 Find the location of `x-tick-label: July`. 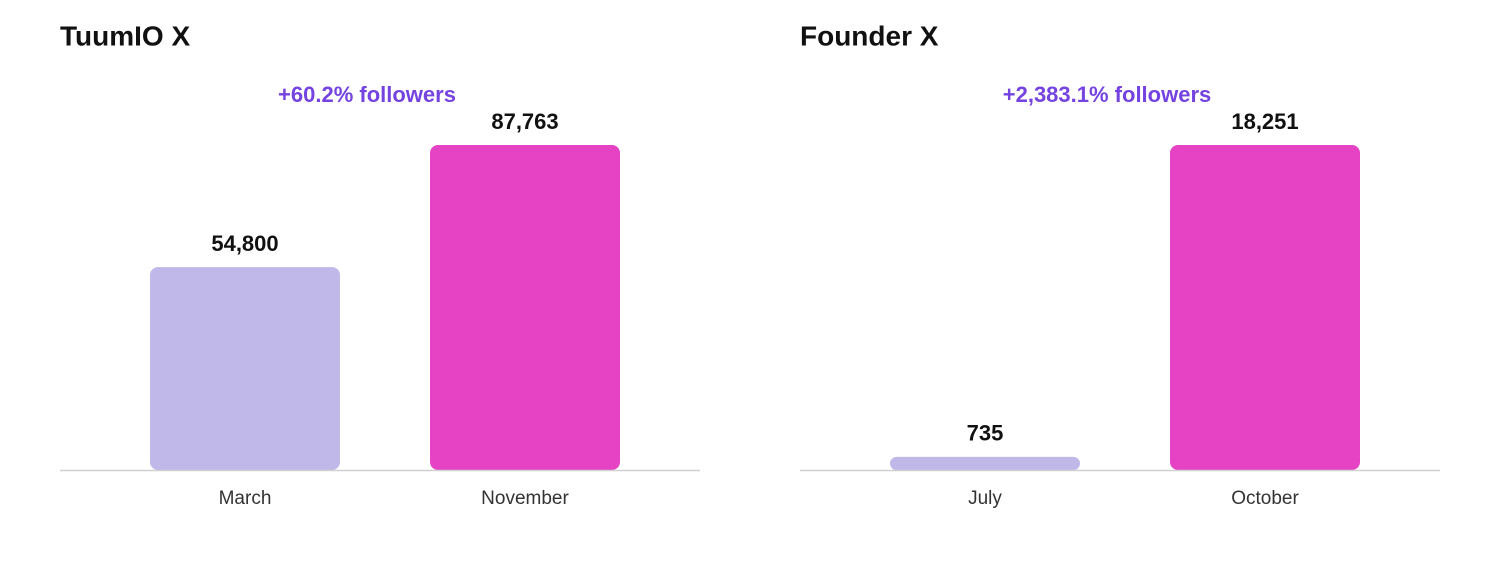

x-tick-label: July is located at coordinates (985, 498).